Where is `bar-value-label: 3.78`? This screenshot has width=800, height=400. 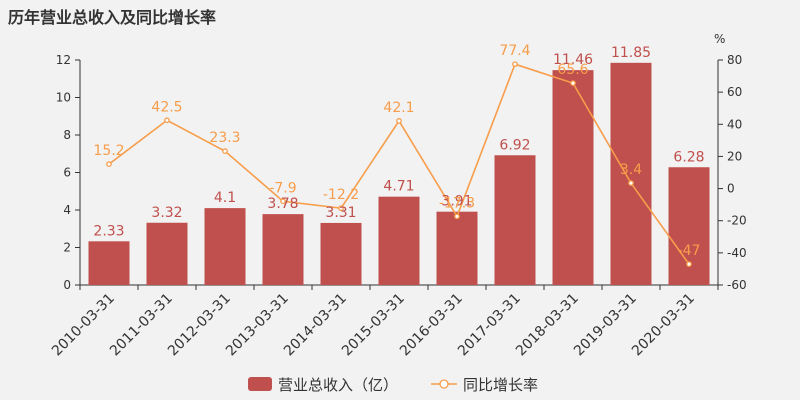
bar-value-label: 3.78 is located at coordinates (282, 204).